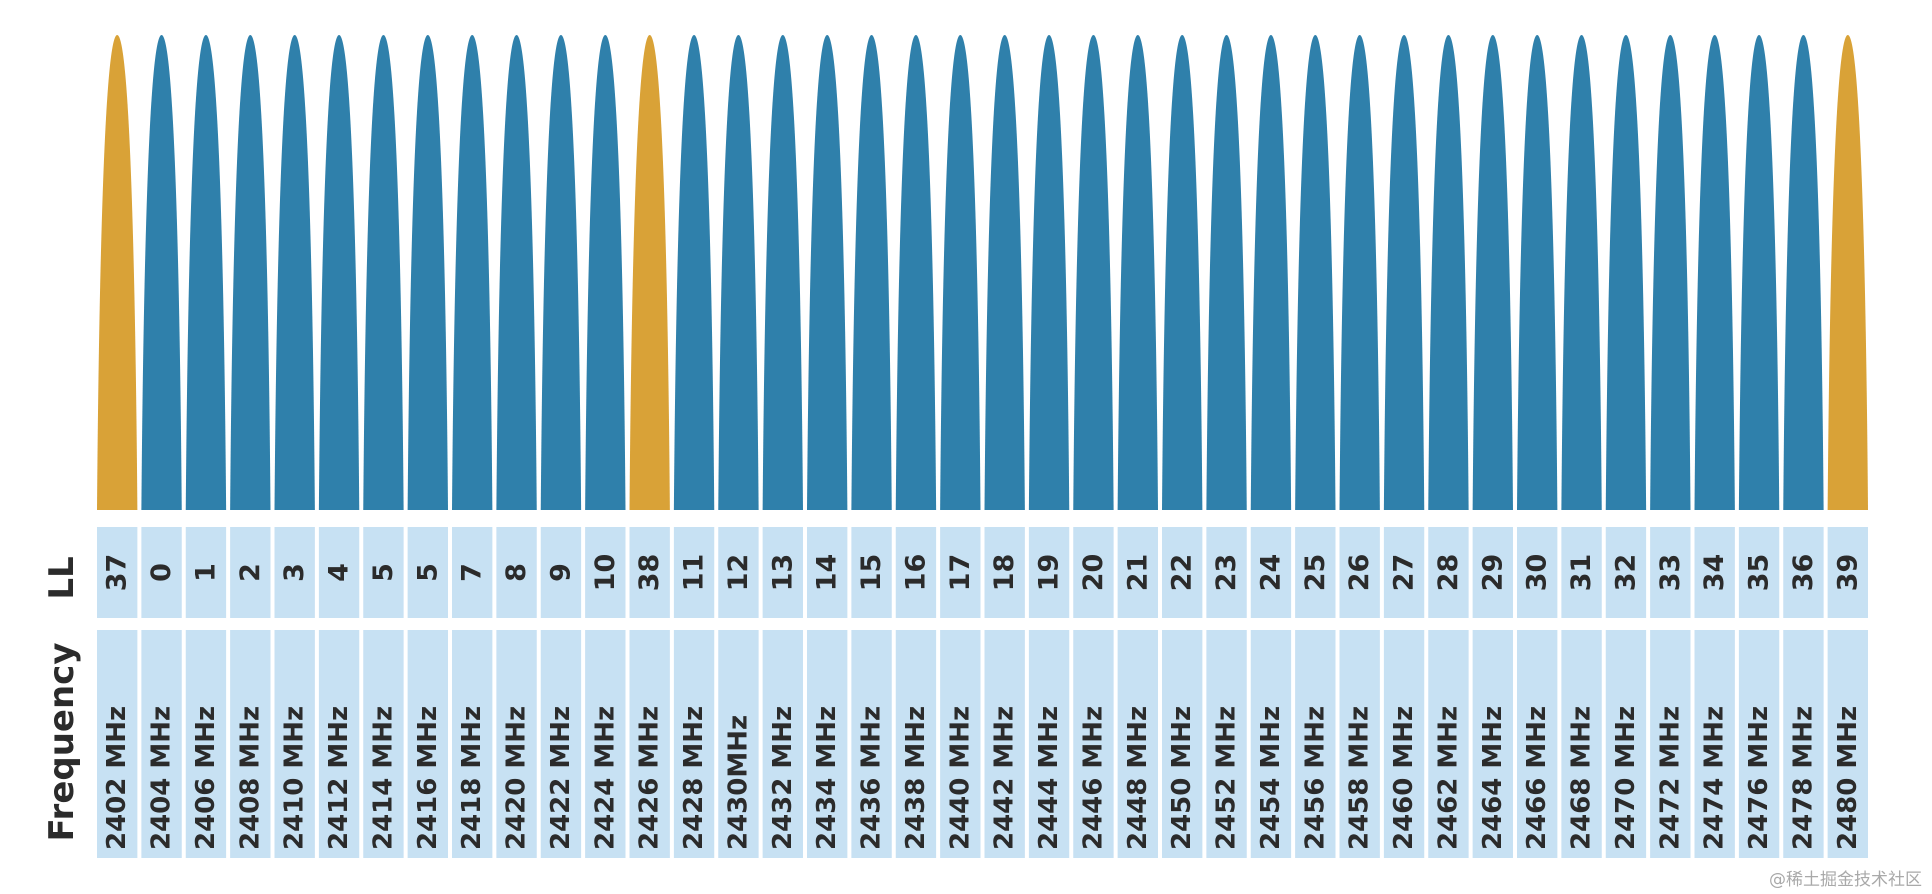  What do you see at coordinates (605, 573) in the screenshot?
I see `ll-channel-number: 10` at bounding box center [605, 573].